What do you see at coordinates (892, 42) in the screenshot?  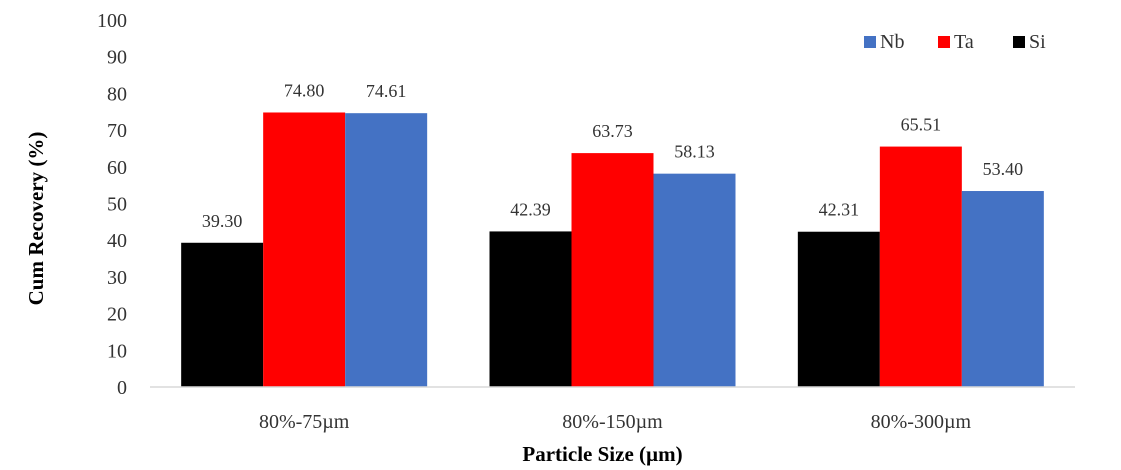 I see `legend-label-nb: Nb` at bounding box center [892, 42].